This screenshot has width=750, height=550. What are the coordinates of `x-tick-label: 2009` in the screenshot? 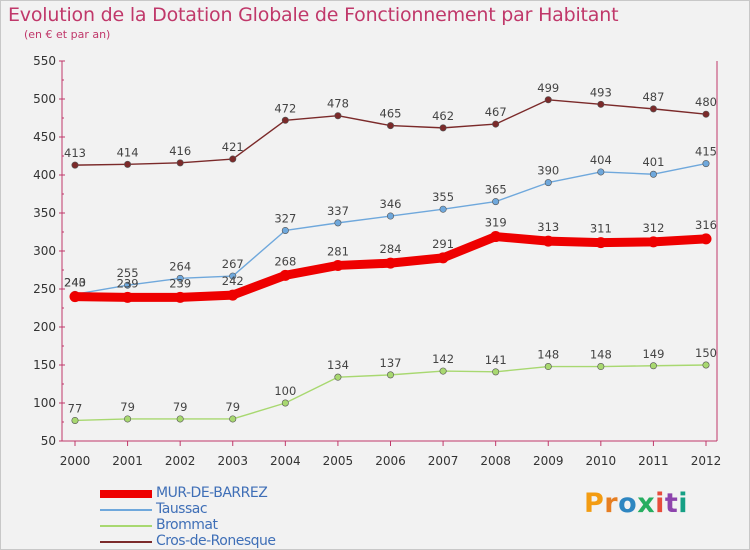 It's located at (548, 461).